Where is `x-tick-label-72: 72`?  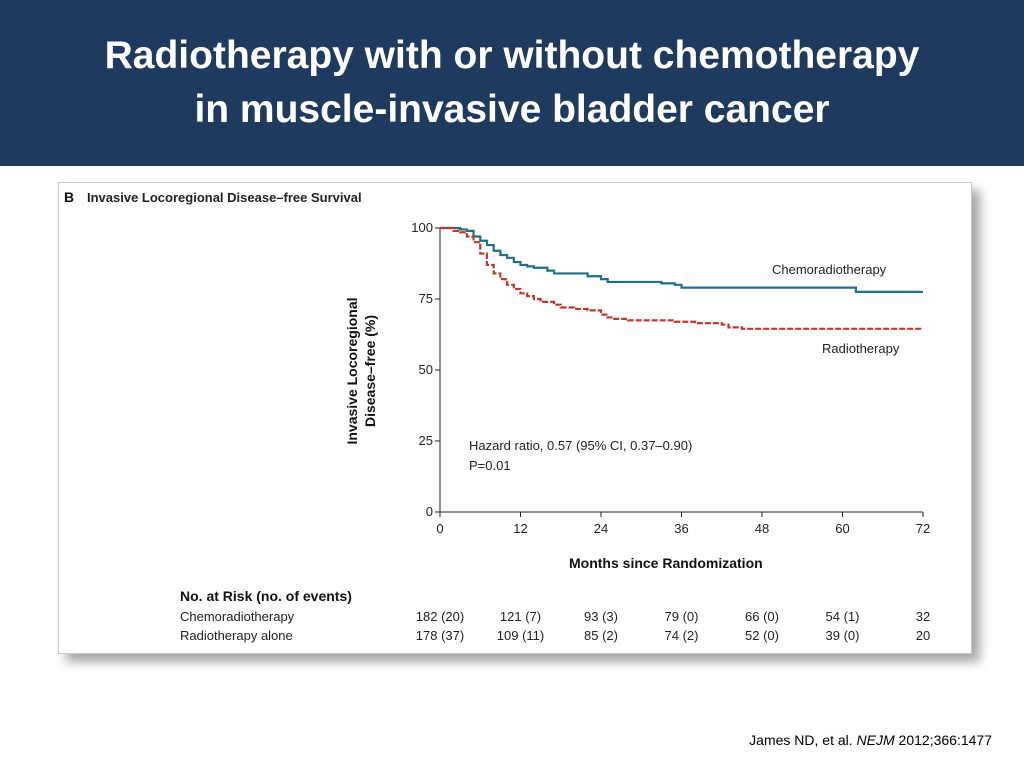 x-tick-label-72: 72 is located at coordinates (923, 528).